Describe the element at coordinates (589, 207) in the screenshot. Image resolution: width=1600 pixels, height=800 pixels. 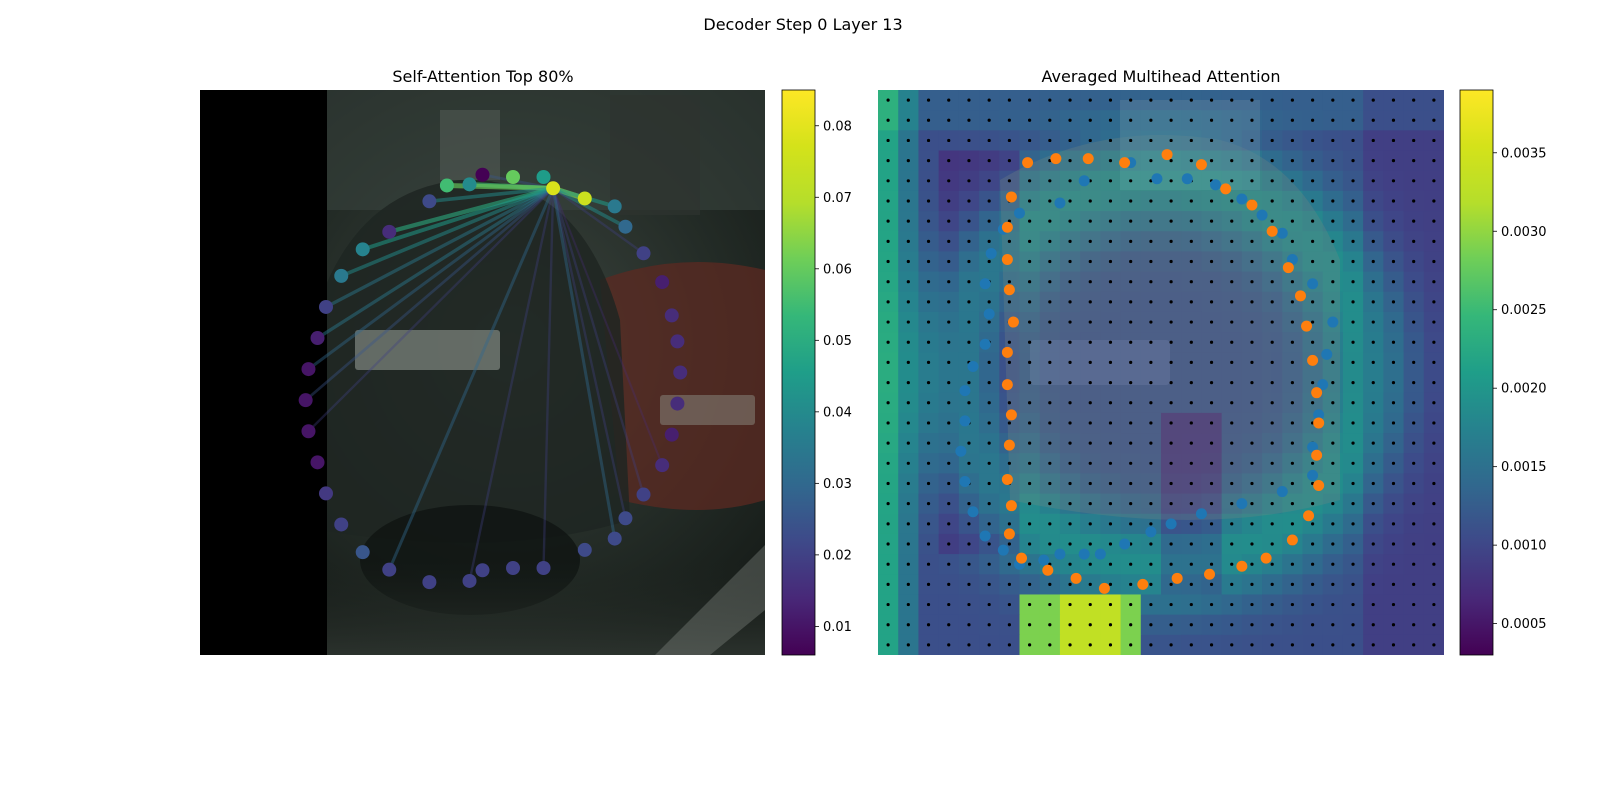
I see `attention-edge` at that location.